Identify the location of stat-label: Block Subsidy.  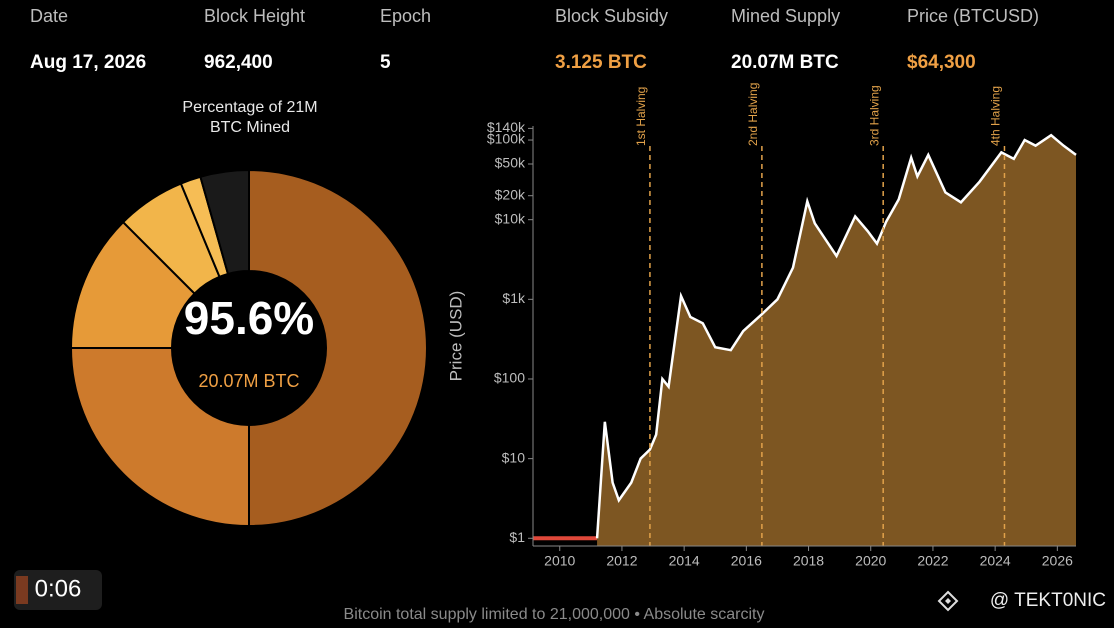
(611, 16).